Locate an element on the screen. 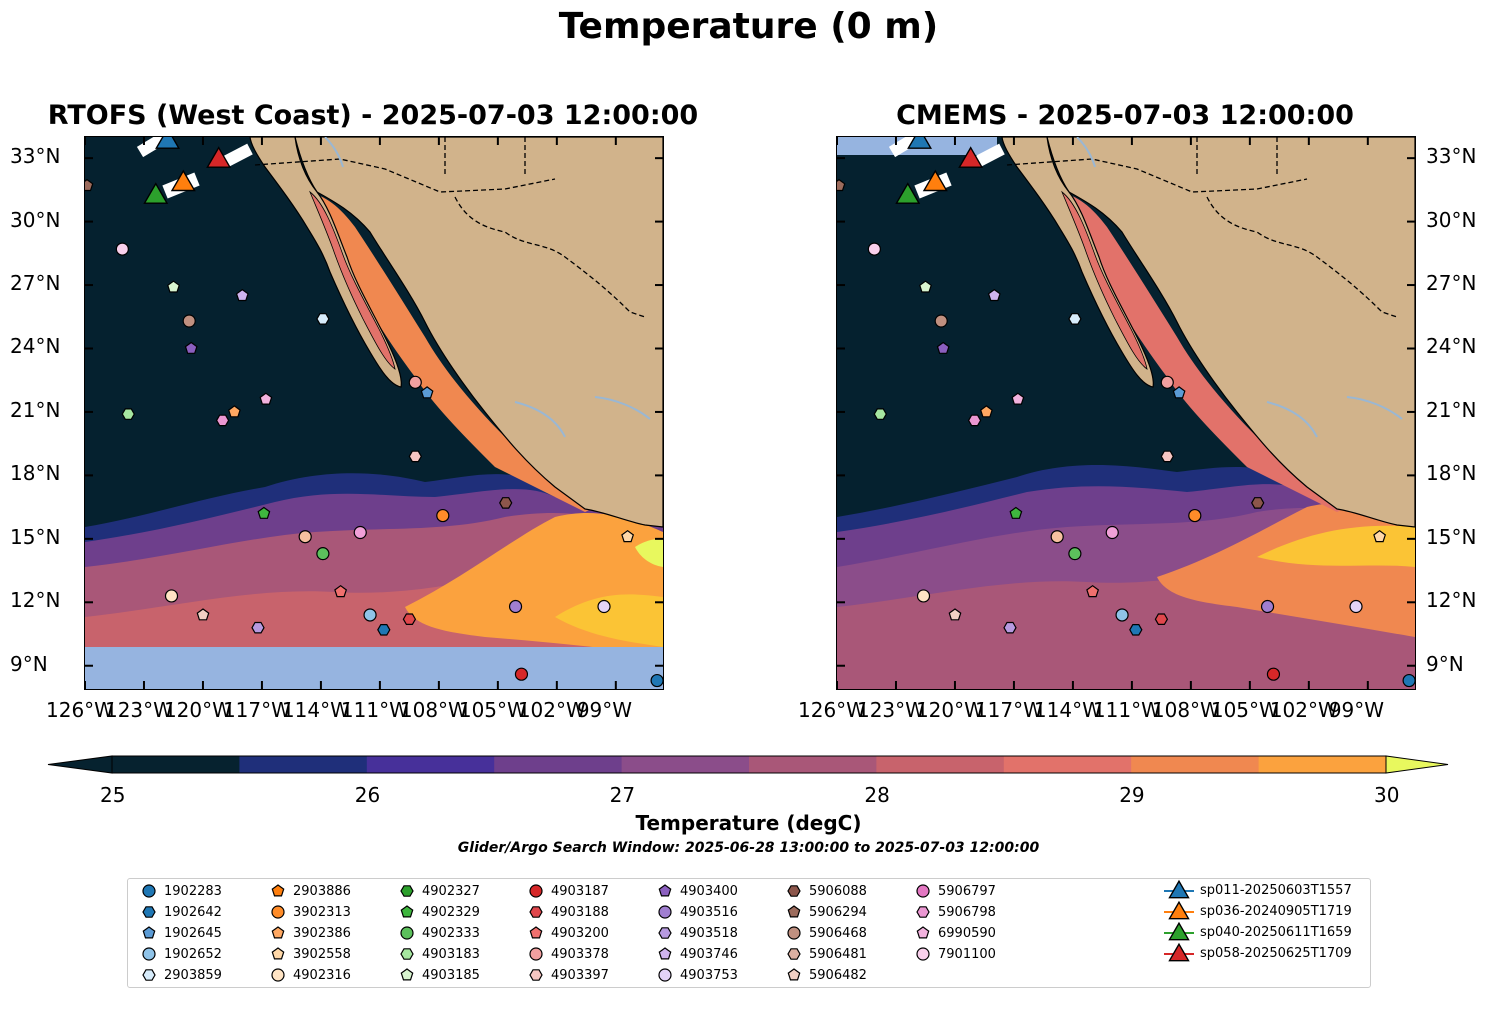 The width and height of the screenshot is (1497, 1014). legend-item: 1902652 is located at coordinates (182, 954).